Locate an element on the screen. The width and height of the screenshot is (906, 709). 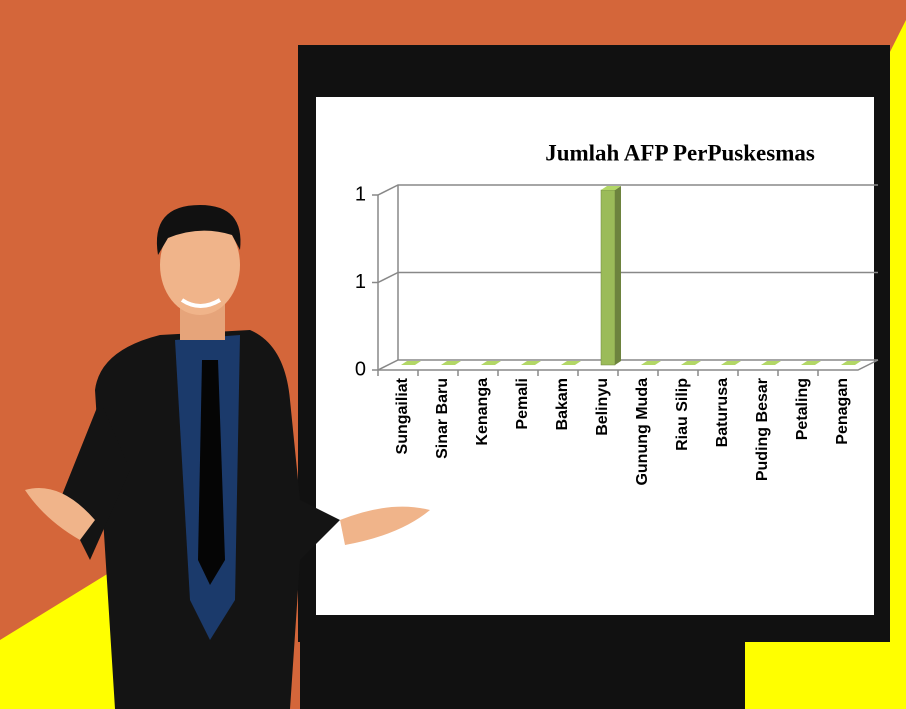
x-tick-label: Puding Besar is located at coordinates (762, 429).